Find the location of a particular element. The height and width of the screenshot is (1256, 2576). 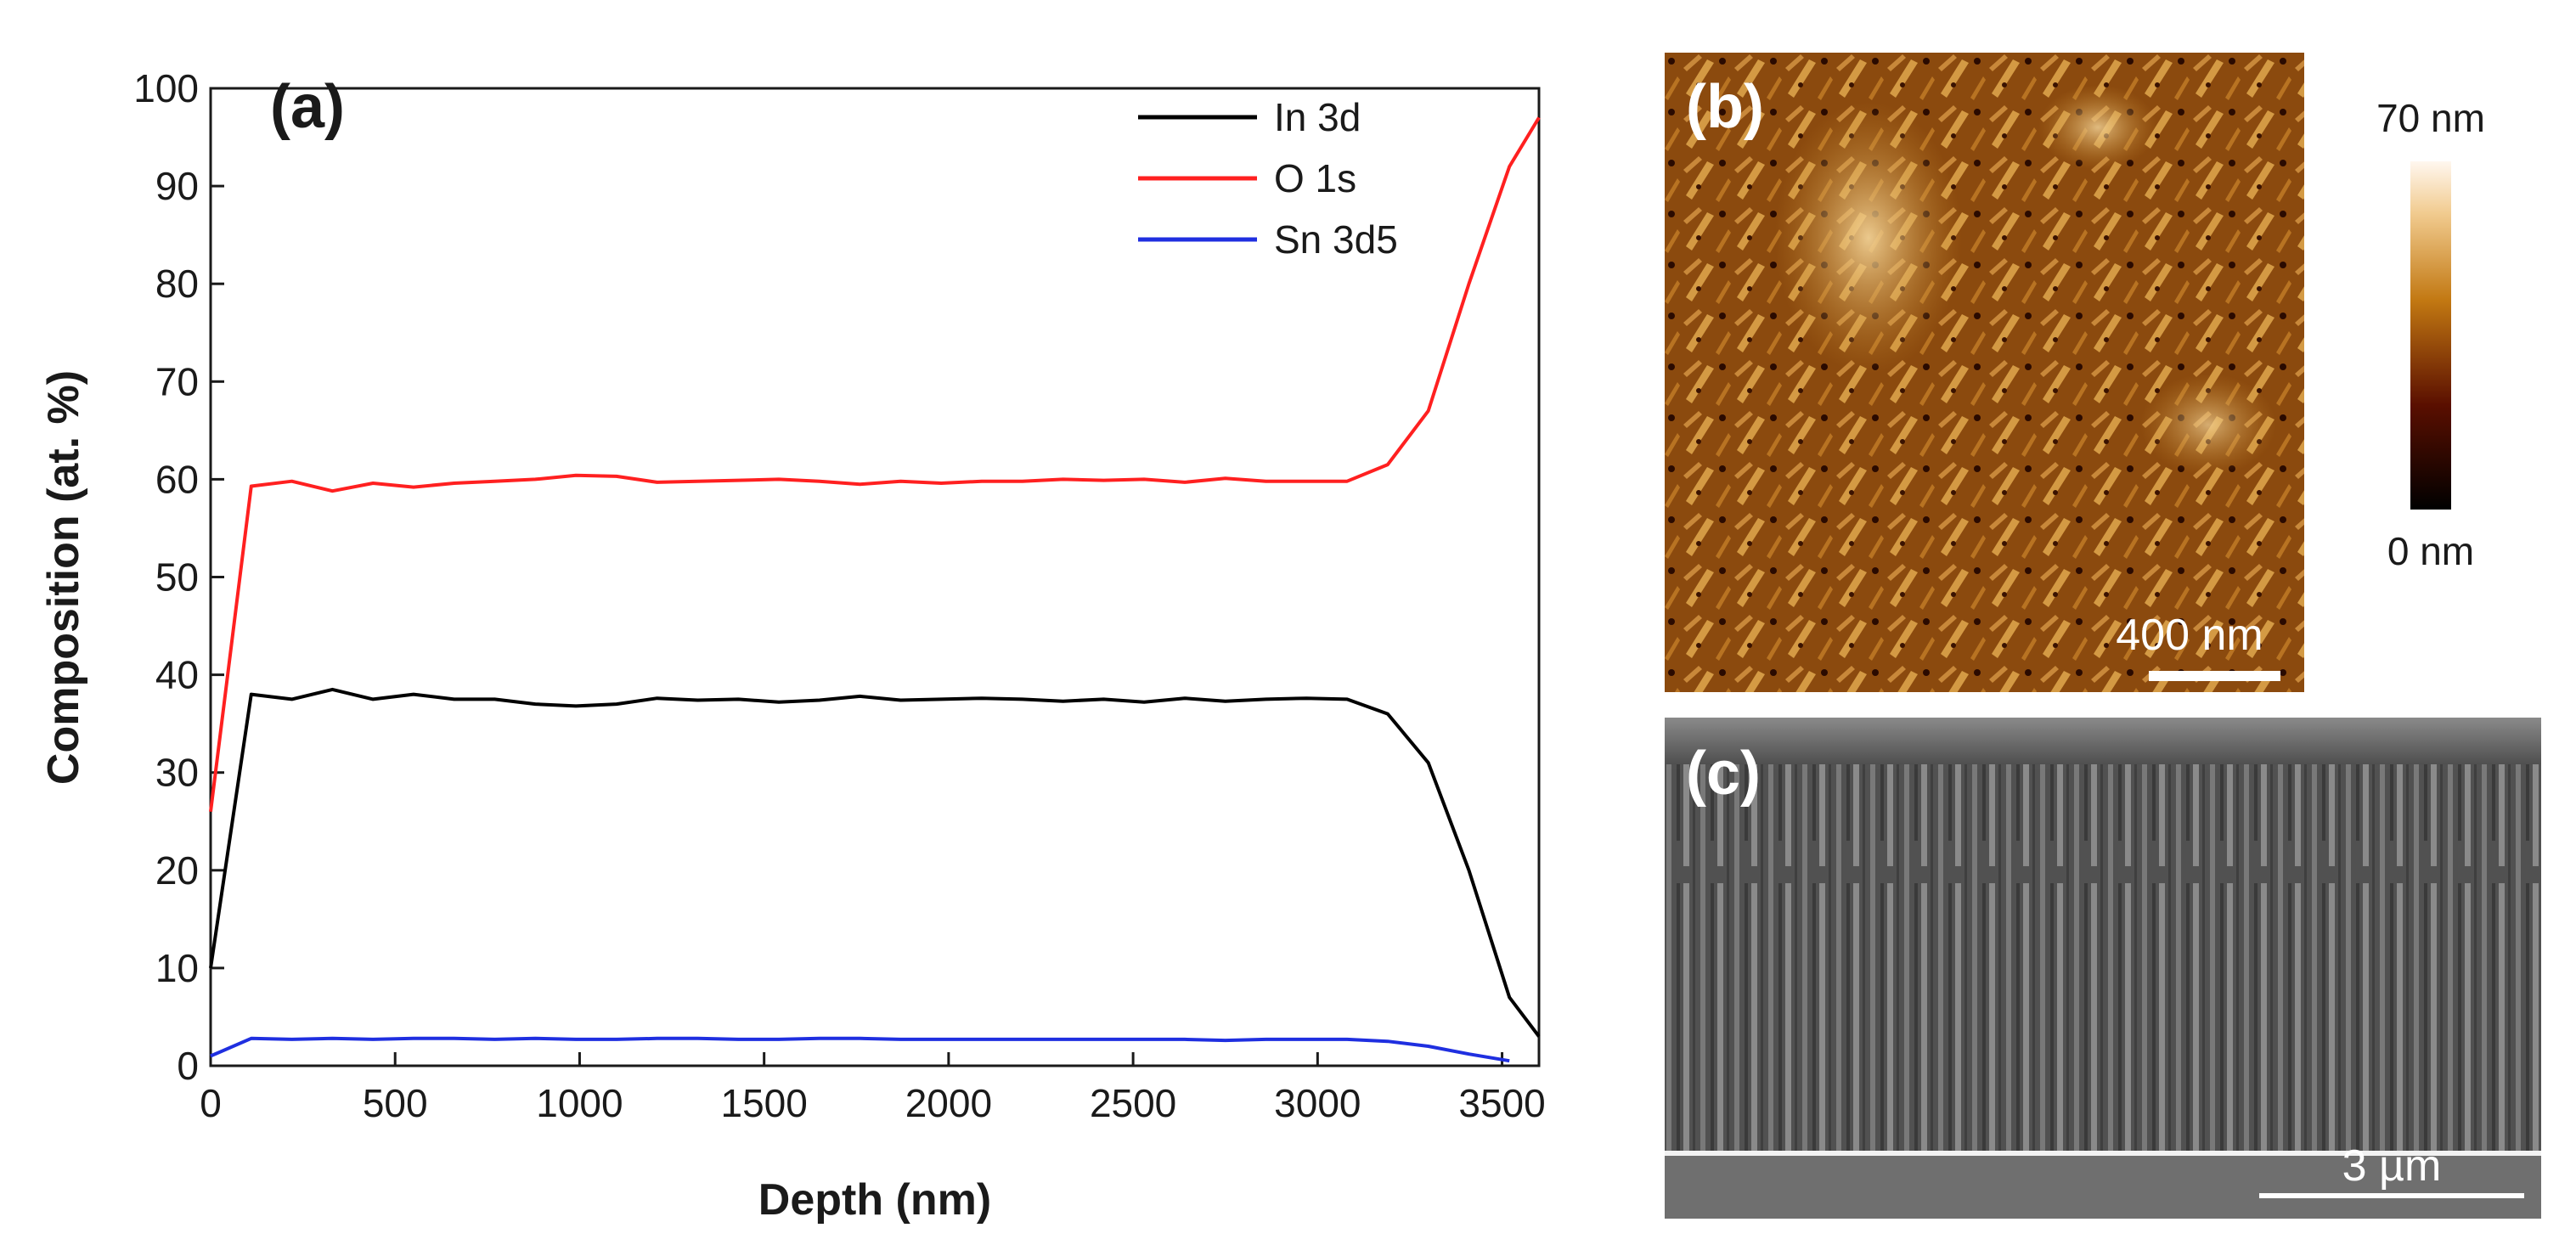

afm-scale-bar-text: 400 nm is located at coordinates (2189, 635).